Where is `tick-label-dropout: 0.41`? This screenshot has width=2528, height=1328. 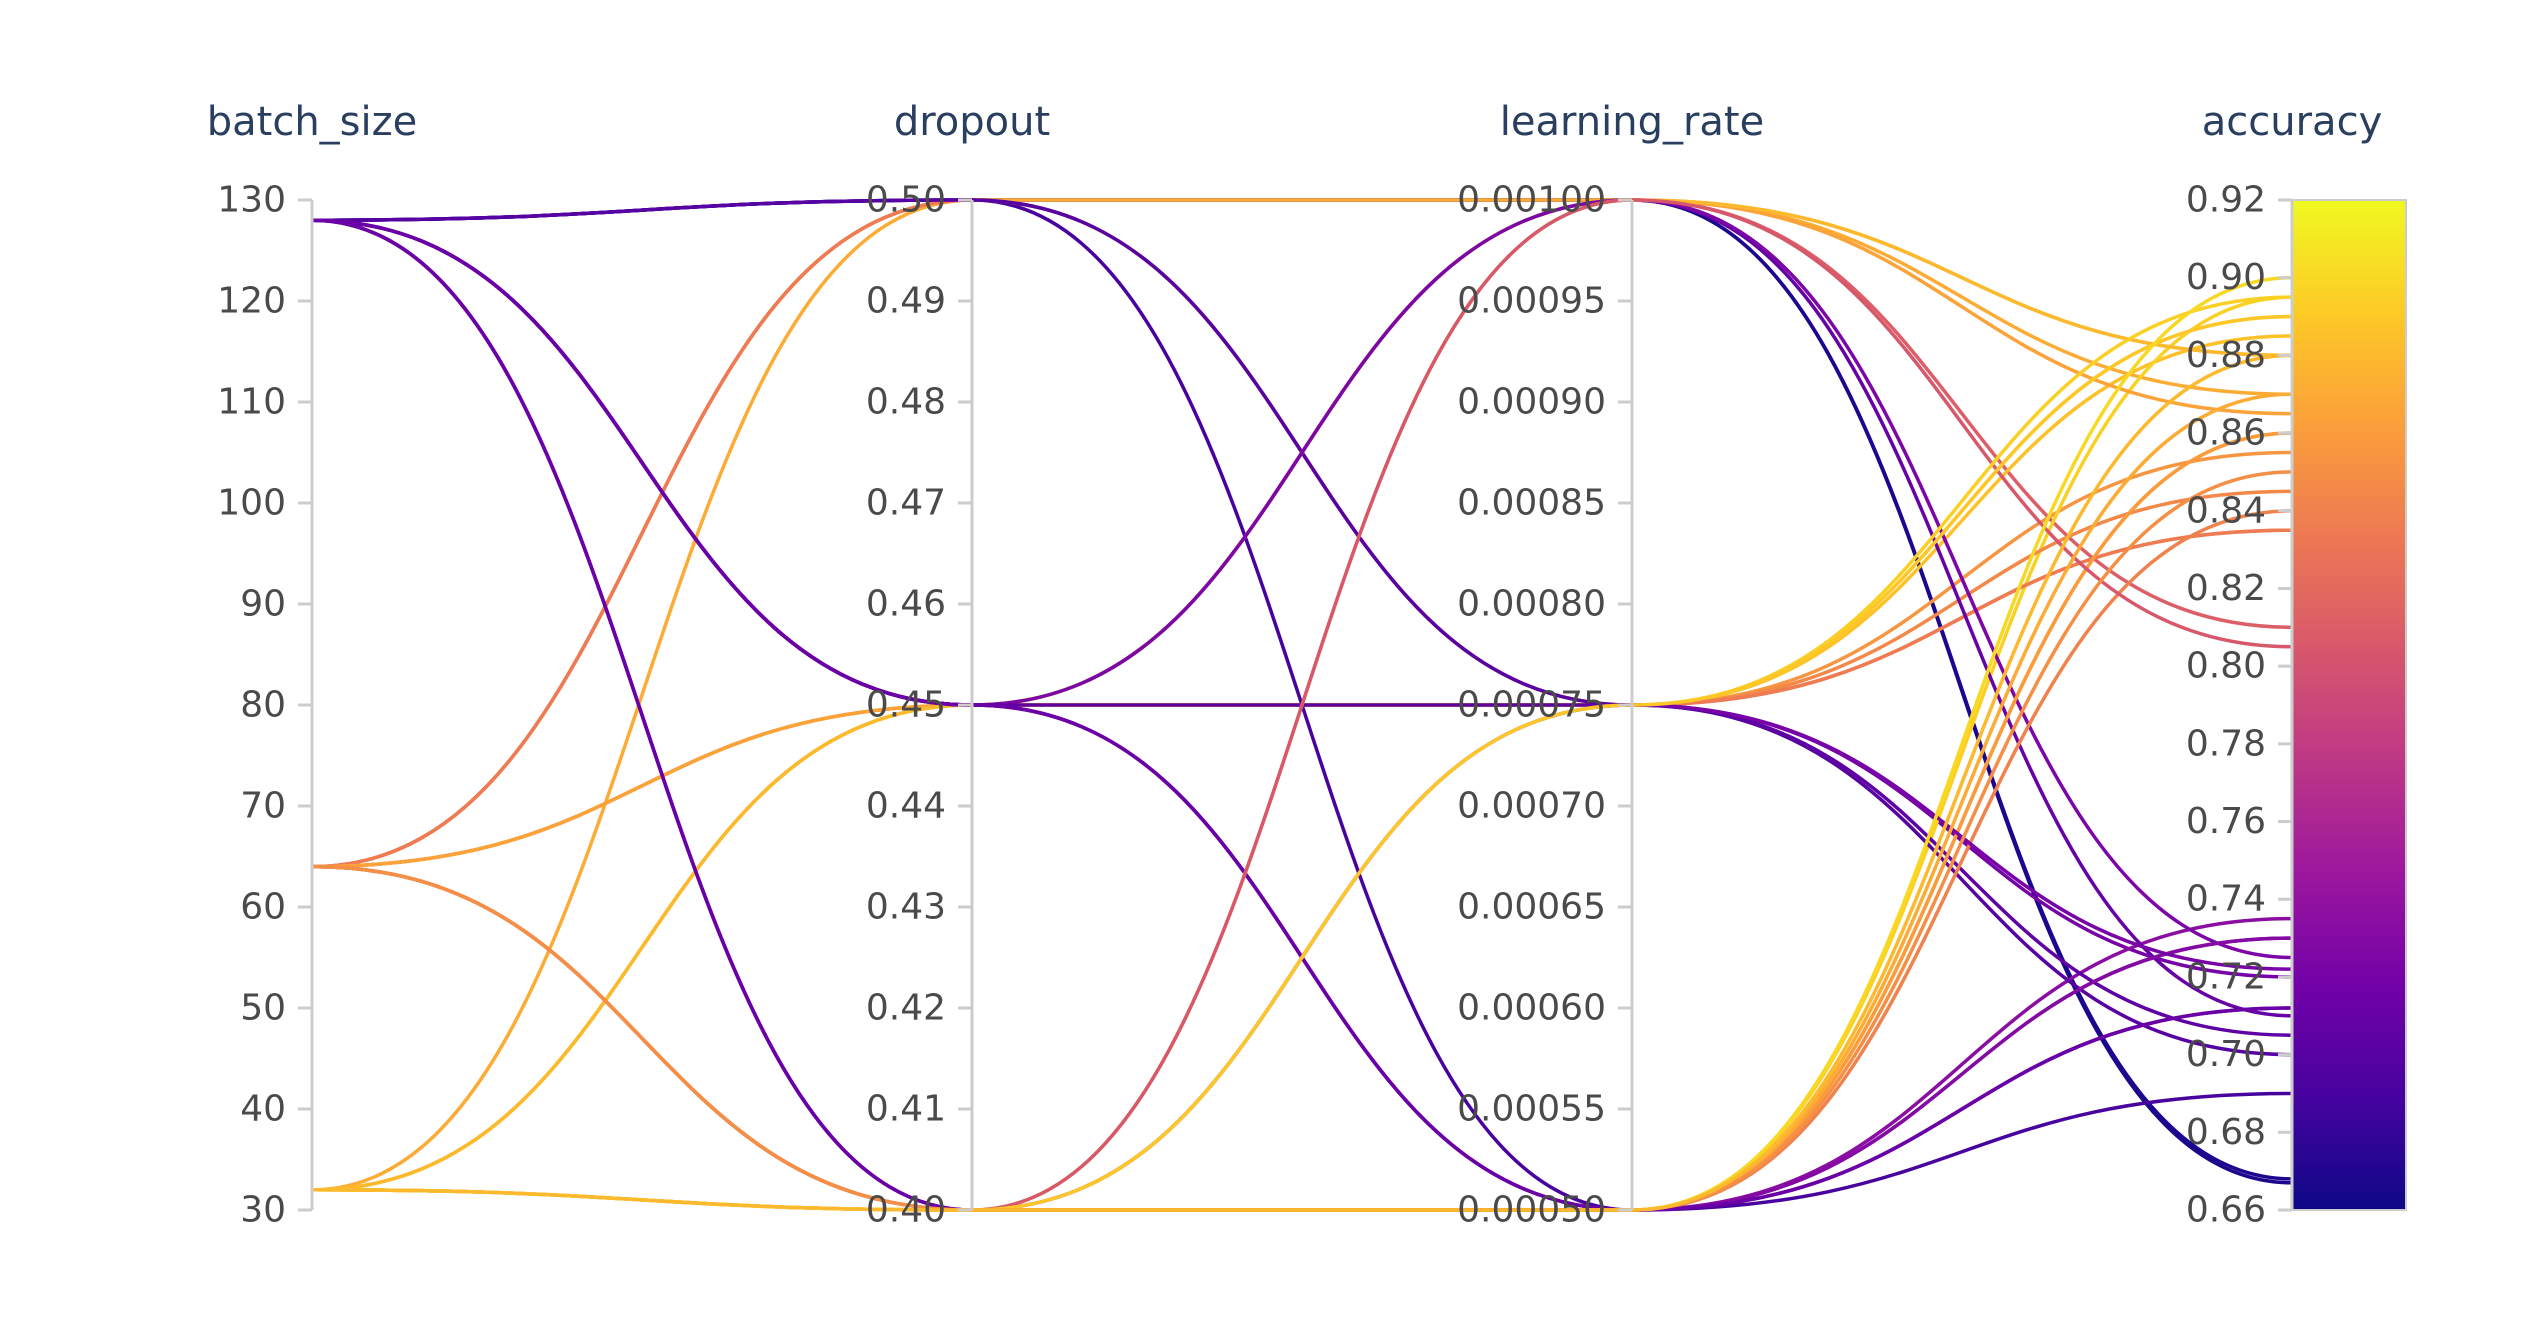
tick-label-dropout: 0.41 is located at coordinates (906, 1109).